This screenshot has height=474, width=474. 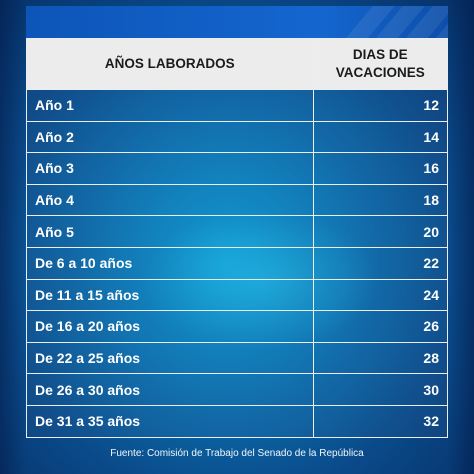 I want to click on top-banner-bar, so click(x=237, y=22).